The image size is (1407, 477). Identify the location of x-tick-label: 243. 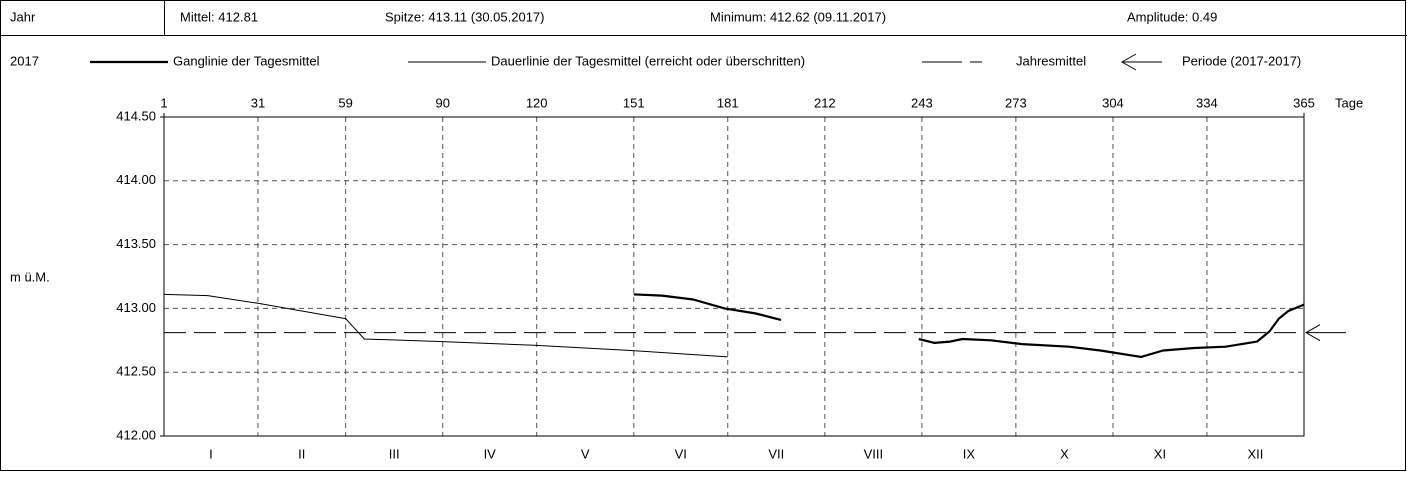
(922, 102).